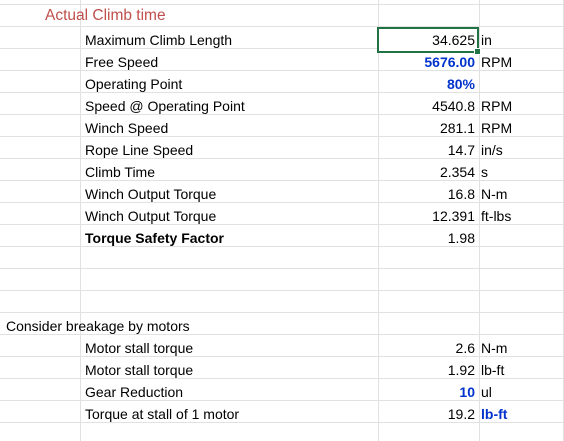 The width and height of the screenshot is (564, 441). Describe the element at coordinates (429, 41) in the screenshot. I see `selected-cell-outline` at that location.